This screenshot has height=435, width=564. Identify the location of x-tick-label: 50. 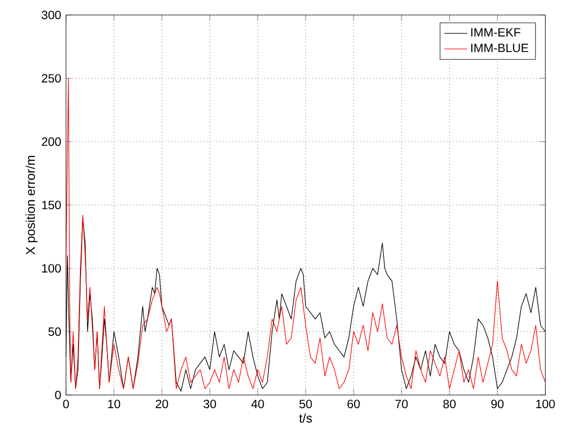
(305, 404).